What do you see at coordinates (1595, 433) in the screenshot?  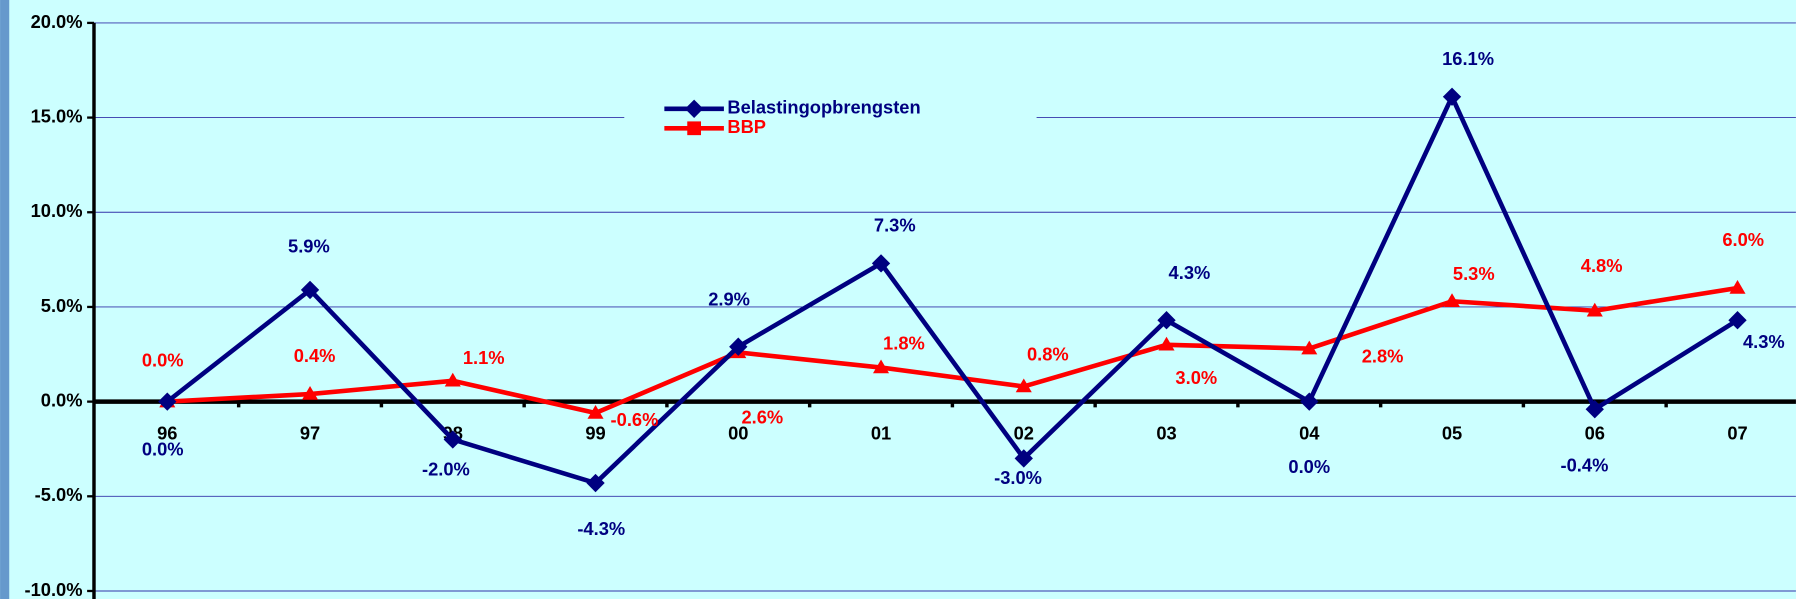 I see `x-tick-label: 06` at bounding box center [1595, 433].